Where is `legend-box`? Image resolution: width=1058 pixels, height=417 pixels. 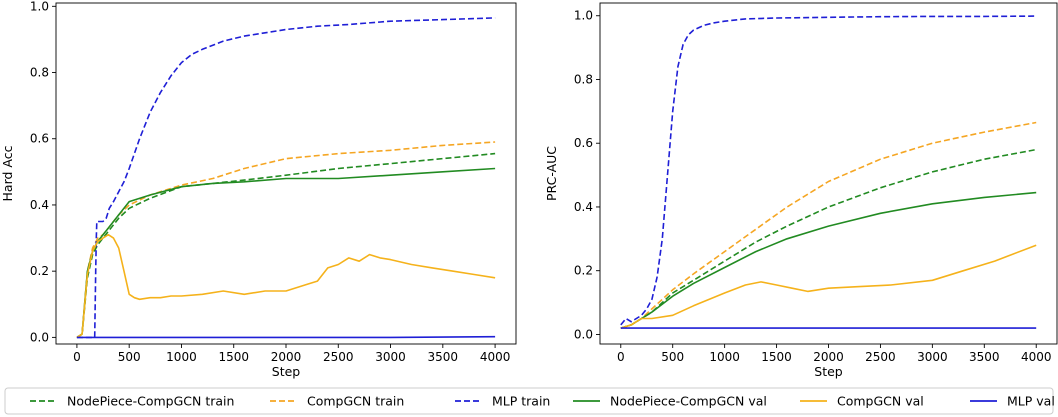 legend-box is located at coordinates (529, 401).